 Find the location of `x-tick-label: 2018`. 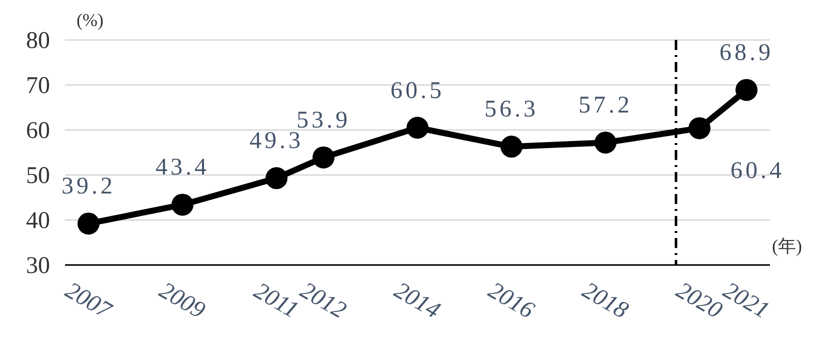

x-tick-label: 2018 is located at coordinates (605, 301).